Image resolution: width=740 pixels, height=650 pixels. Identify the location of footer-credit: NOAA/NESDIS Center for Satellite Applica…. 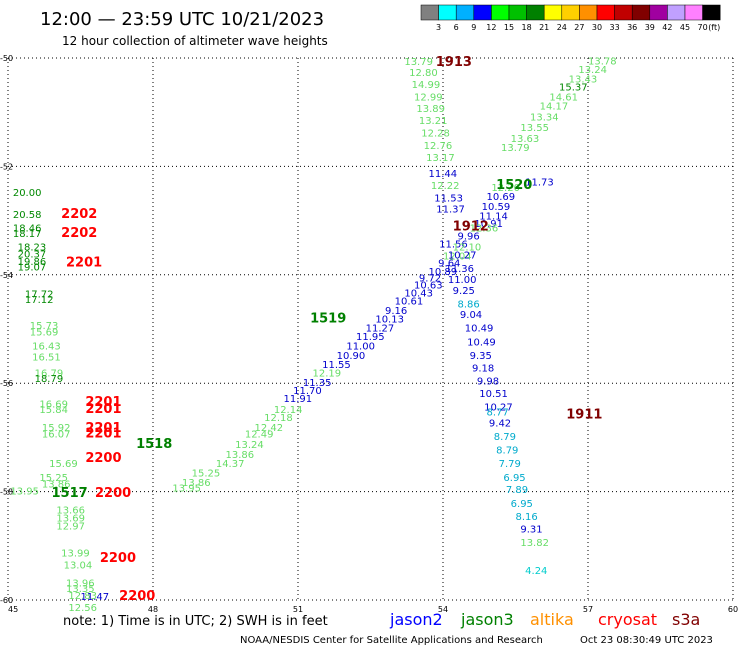
(391, 640).